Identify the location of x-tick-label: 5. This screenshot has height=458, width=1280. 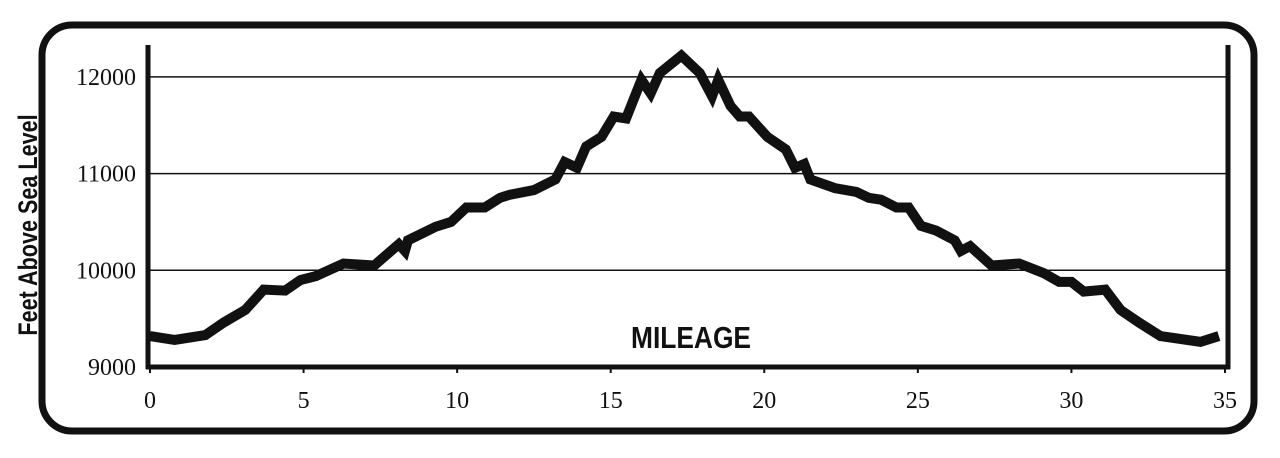
(304, 401).